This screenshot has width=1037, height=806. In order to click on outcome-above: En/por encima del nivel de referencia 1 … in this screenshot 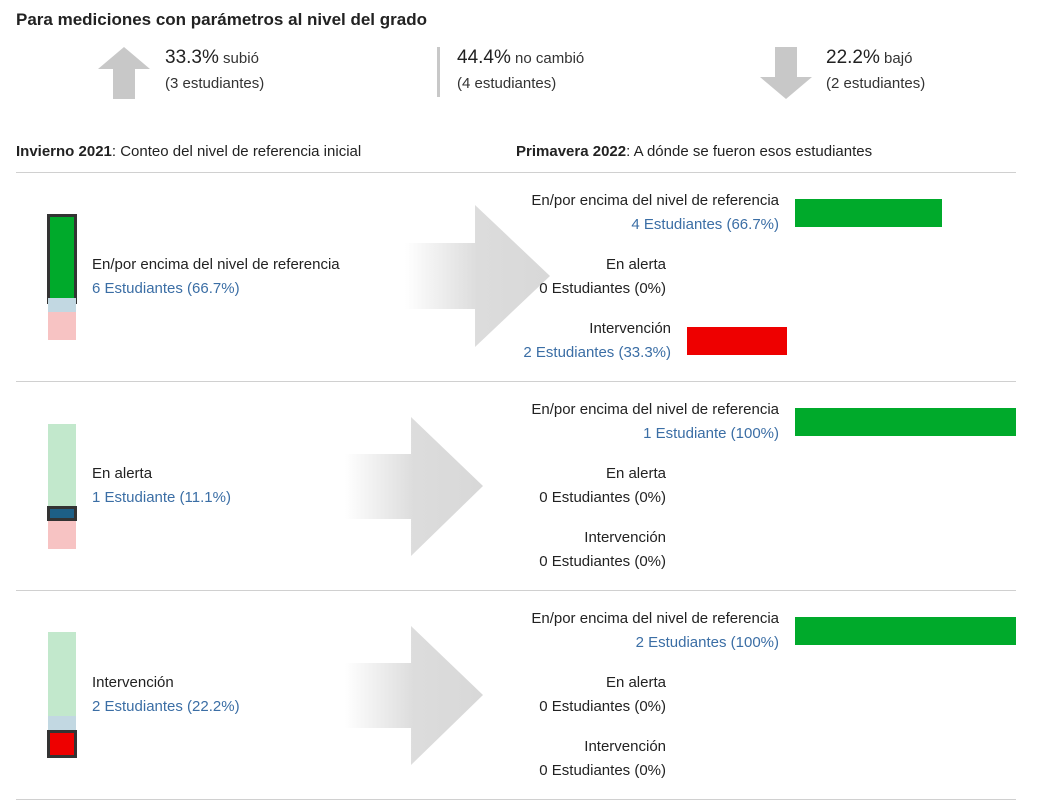, I will do `click(655, 422)`.